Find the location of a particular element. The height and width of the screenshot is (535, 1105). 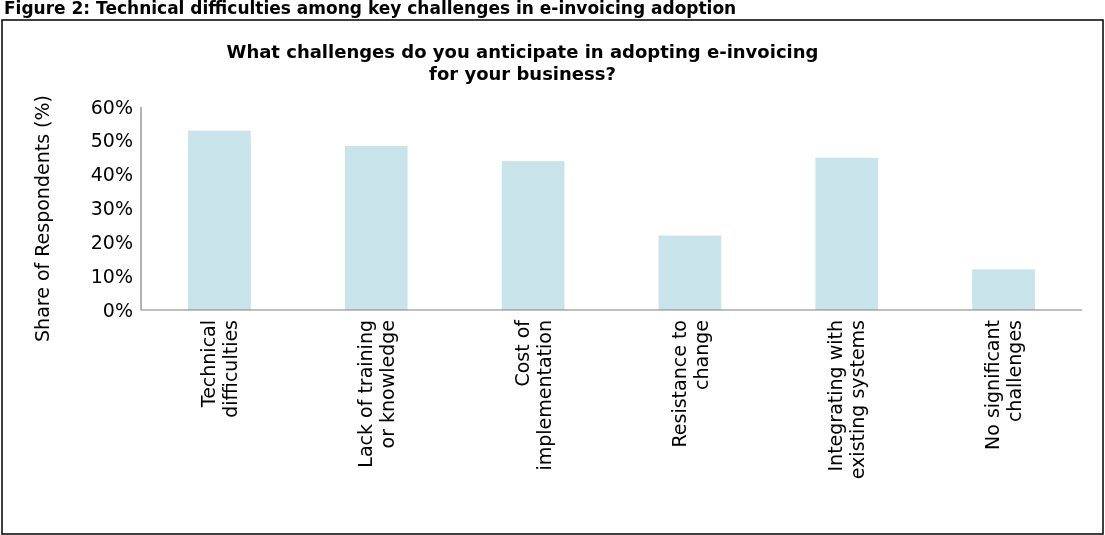

x-tick-label: No significant challenges is located at coordinates (1003, 385).